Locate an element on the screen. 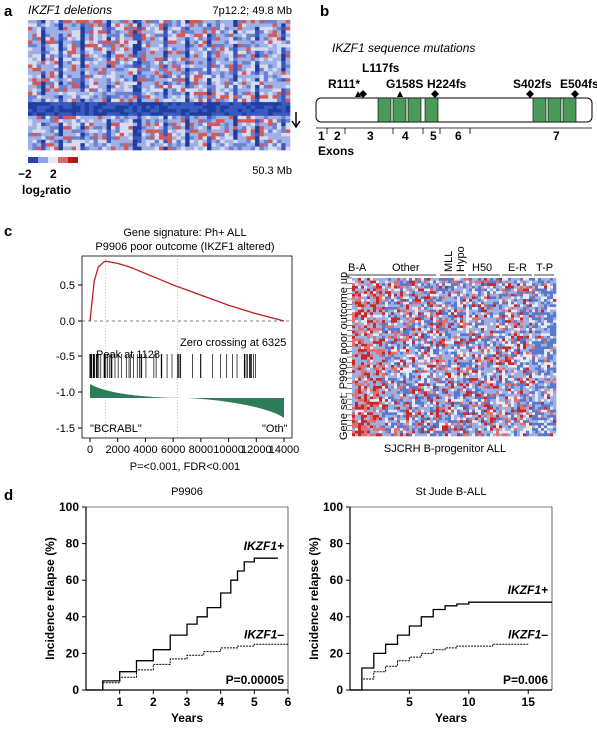  exon-number: 4 is located at coordinates (405, 136).